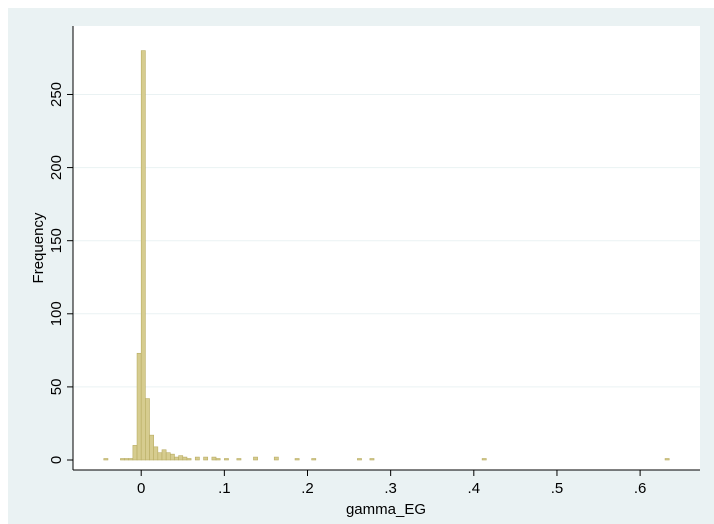  What do you see at coordinates (56, 94) in the screenshot?
I see `y-tick-label-5: 250` at bounding box center [56, 94].